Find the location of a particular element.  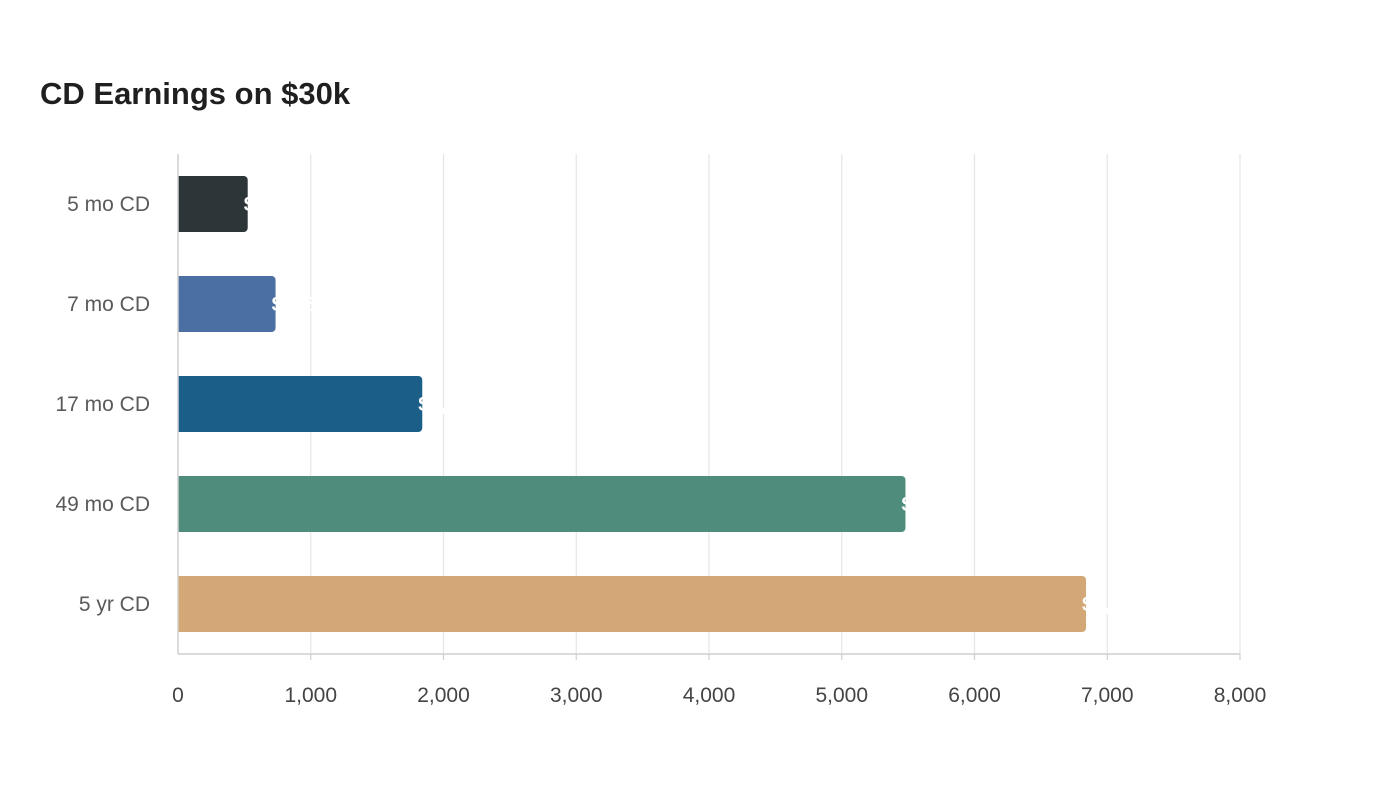

data-label: $6,840 is located at coordinates (1112, 605).